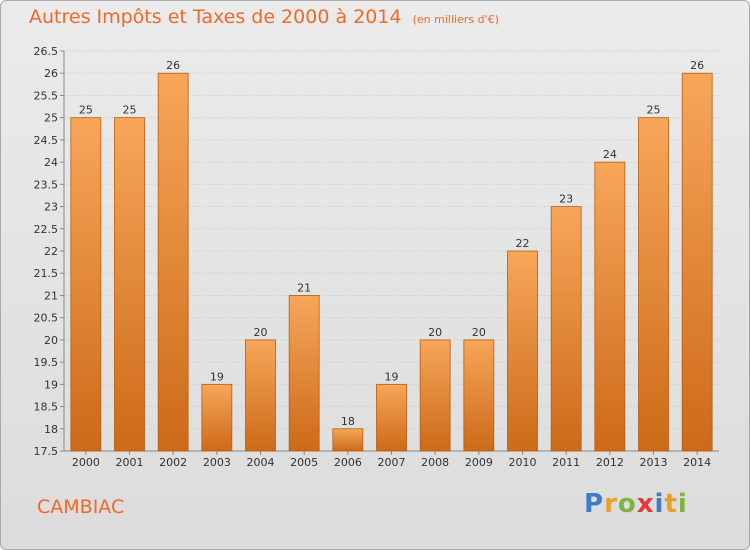 The image size is (750, 550). I want to click on x-tick-label: 2009, so click(479, 462).